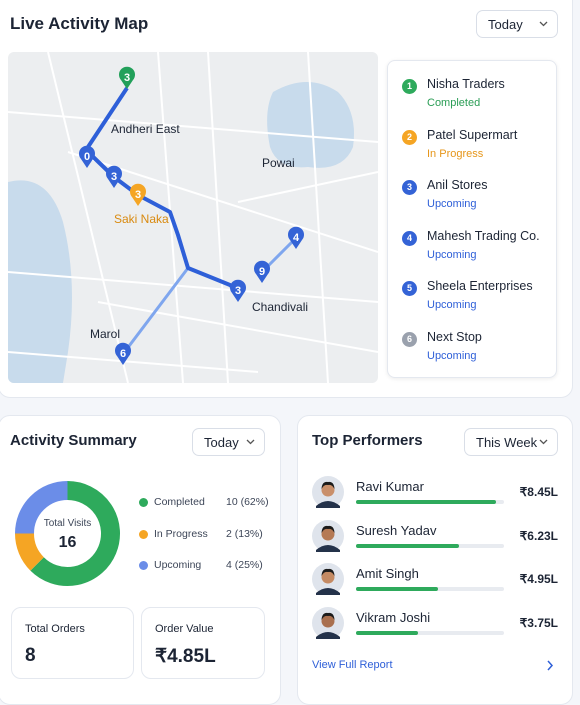 Image resolution: width=580 pixels, height=705 pixels. Describe the element at coordinates (278, 163) in the screenshot. I see `place-label: Powai` at that location.